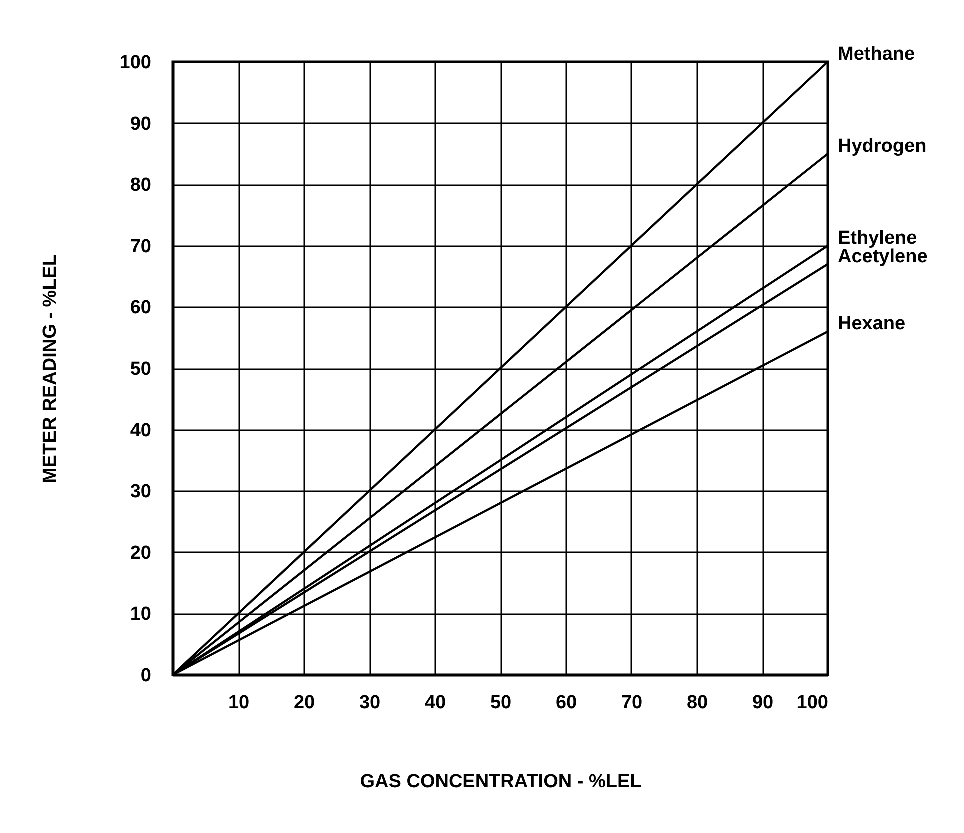  I want to click on y-tick-label: 0, so click(146, 676).